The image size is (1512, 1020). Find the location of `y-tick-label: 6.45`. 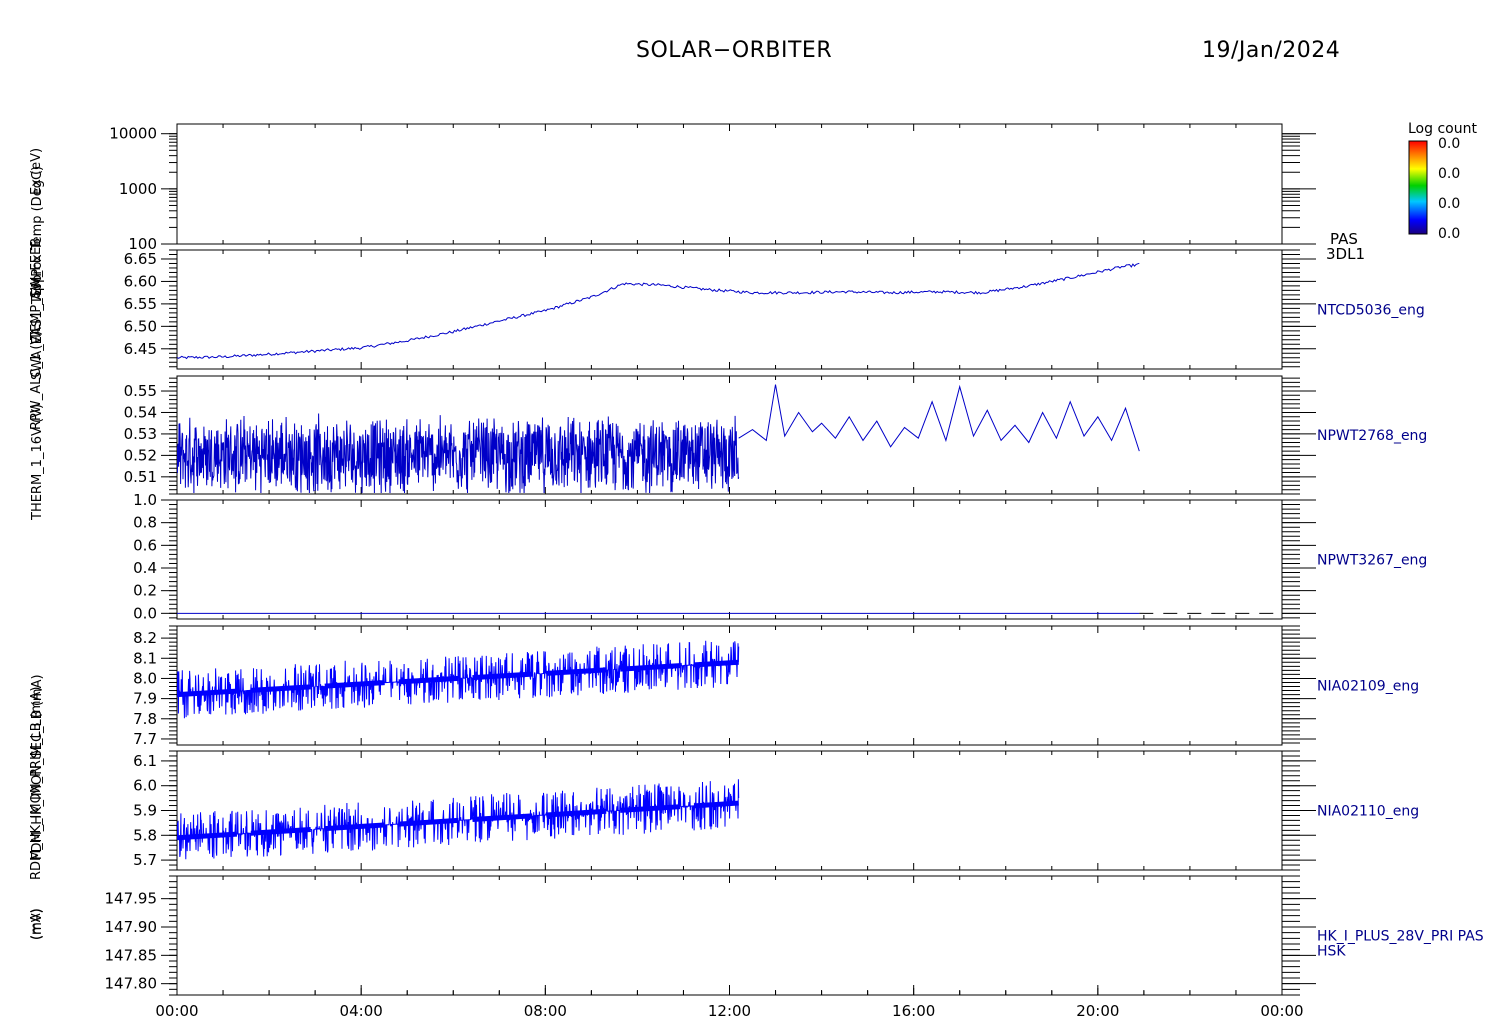

y-tick-label: 6.45 is located at coordinates (140, 349).